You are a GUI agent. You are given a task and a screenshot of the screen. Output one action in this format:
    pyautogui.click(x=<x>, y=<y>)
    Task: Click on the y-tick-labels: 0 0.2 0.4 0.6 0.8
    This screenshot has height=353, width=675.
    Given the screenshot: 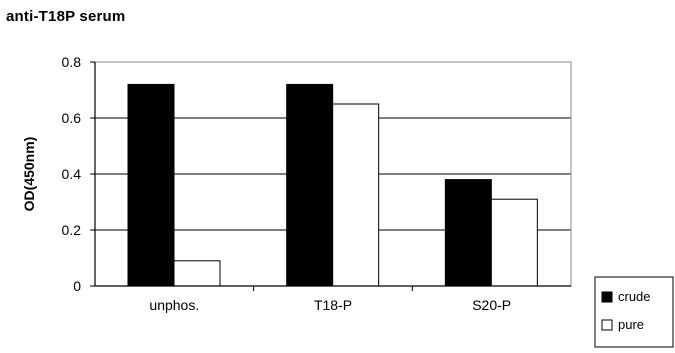 What is the action you would take?
    pyautogui.click(x=72, y=174)
    